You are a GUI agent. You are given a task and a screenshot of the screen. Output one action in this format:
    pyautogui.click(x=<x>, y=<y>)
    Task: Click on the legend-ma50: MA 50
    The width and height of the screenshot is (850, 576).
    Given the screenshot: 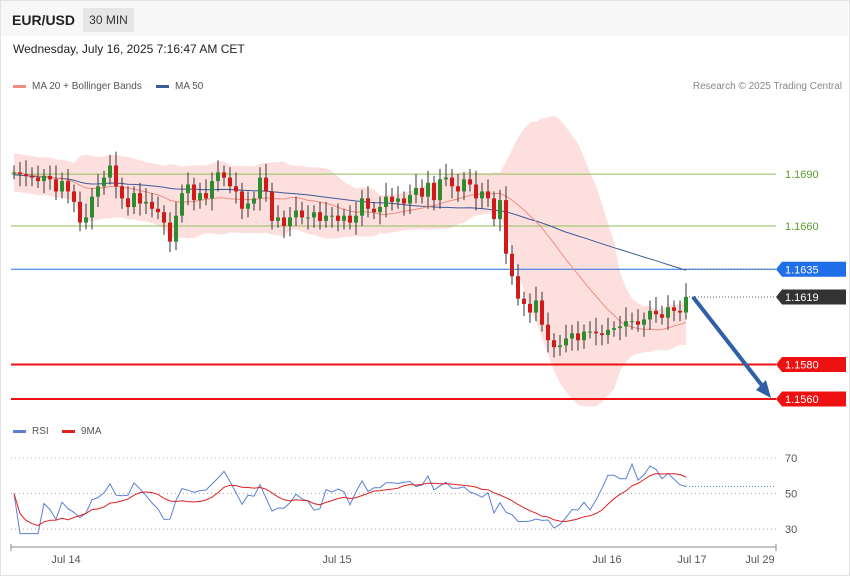 What is the action you would take?
    pyautogui.click(x=179, y=86)
    